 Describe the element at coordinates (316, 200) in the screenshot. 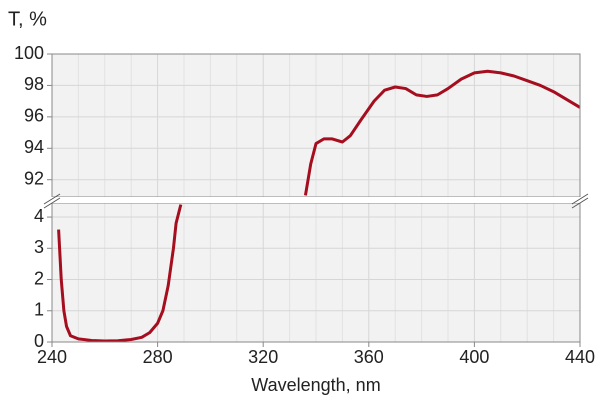

I see `axis-break` at that location.